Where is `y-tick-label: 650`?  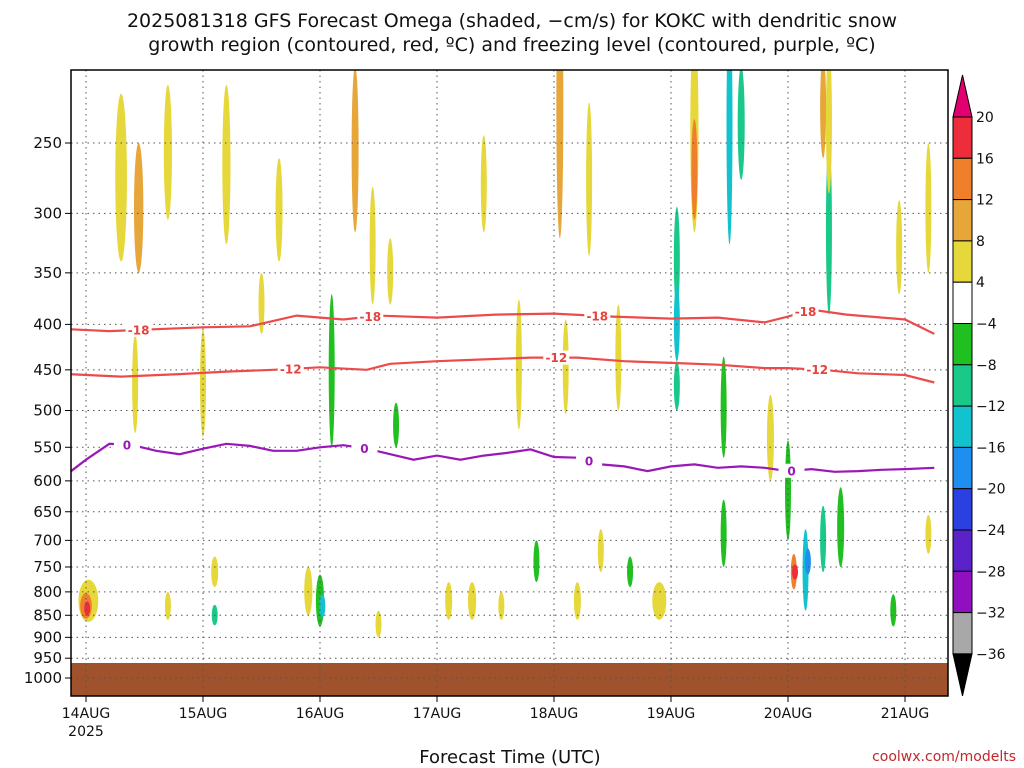
y-tick-label: 650 is located at coordinates (47, 512).